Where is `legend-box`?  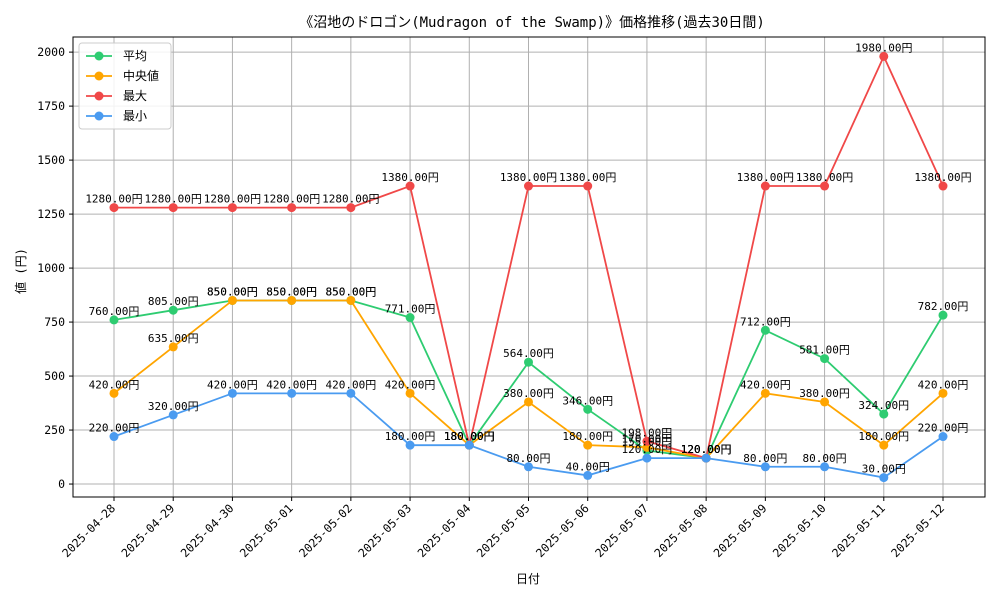
legend-box is located at coordinates (125, 86).